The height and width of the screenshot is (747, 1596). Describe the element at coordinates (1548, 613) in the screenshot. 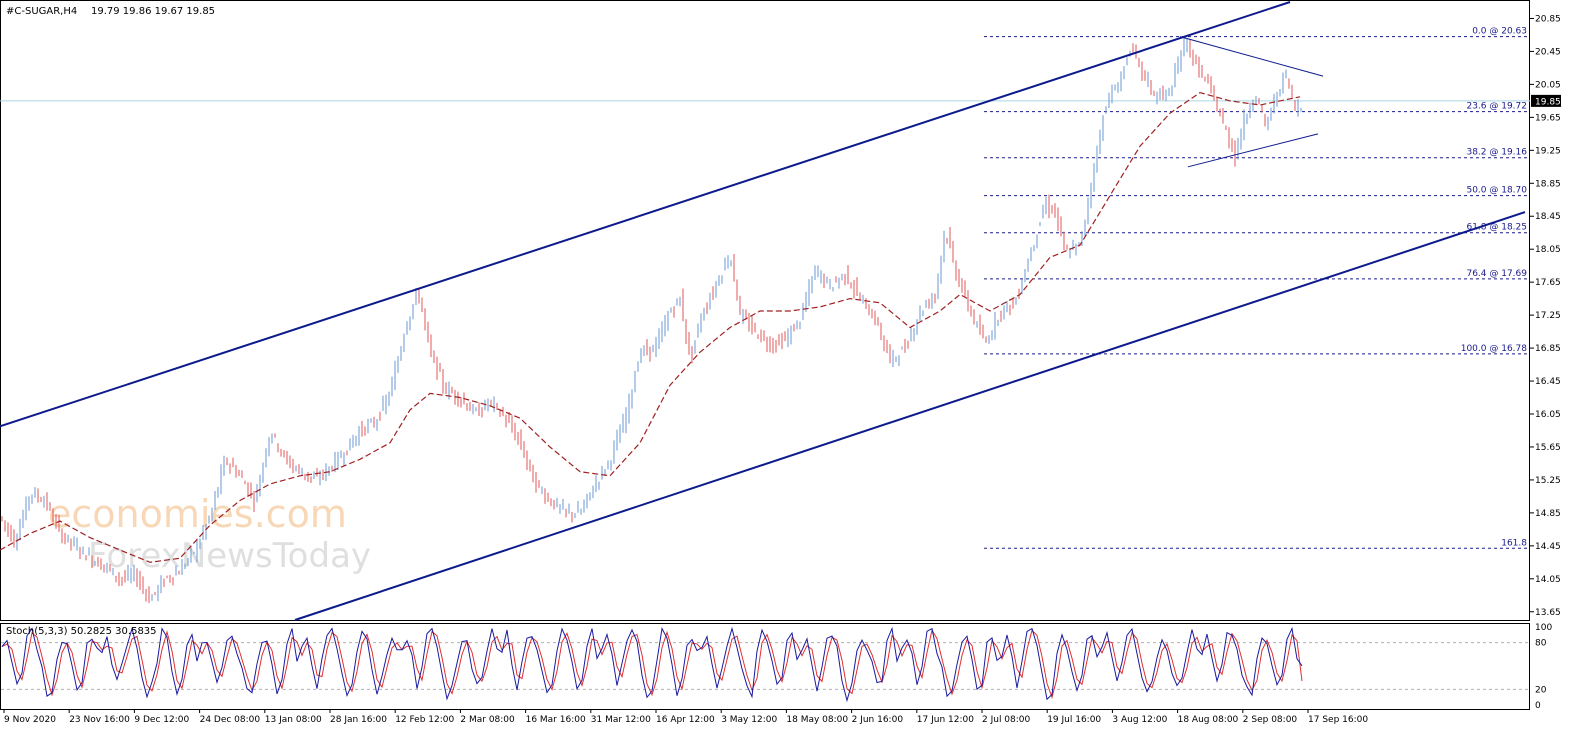

I see `y-tick-label: 13.65` at that location.